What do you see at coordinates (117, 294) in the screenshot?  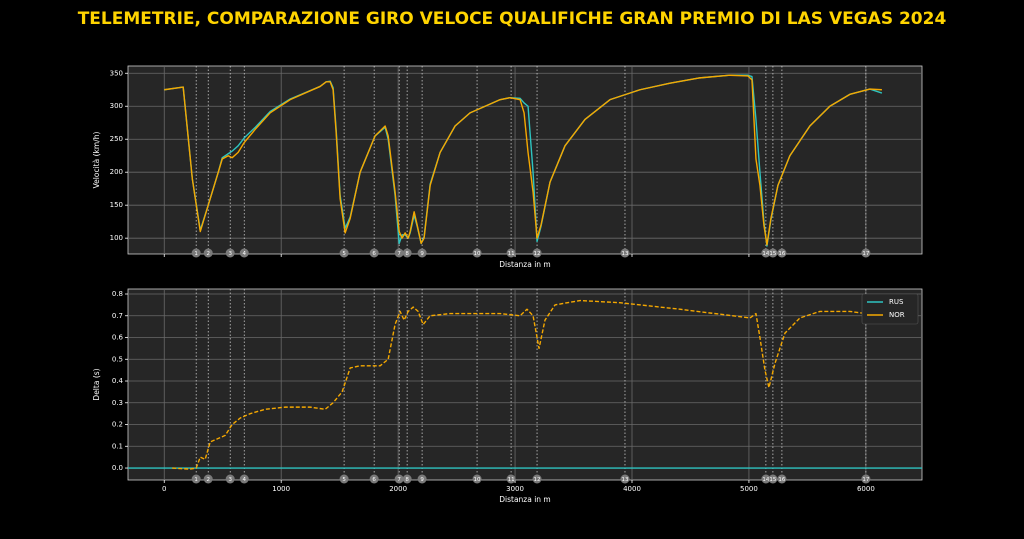 I see `y-tick-label: 0.8` at bounding box center [117, 294].